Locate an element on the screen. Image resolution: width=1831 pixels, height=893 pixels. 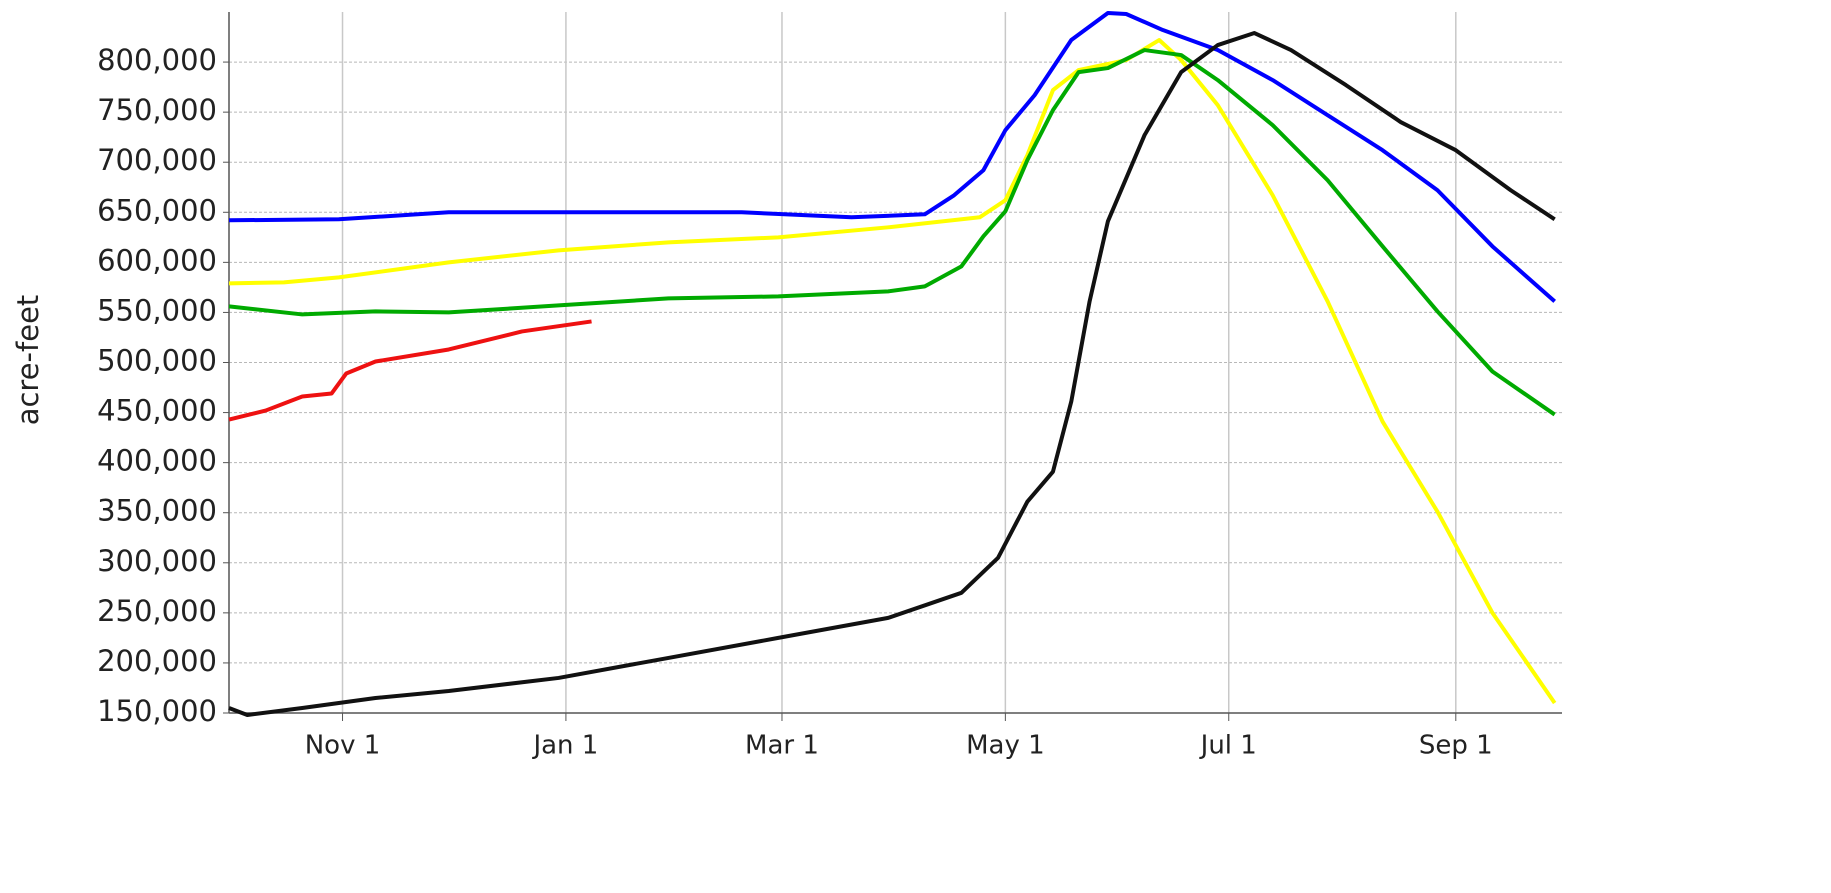
y-tick-label: 500,000 is located at coordinates (157, 361).